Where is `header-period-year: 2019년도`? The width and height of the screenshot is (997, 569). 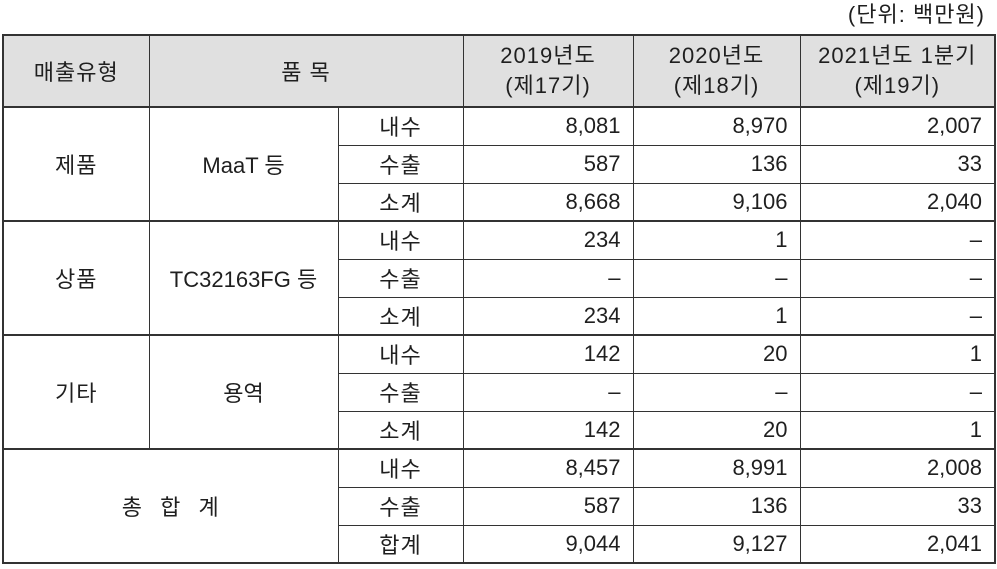 header-period-year: 2019년도 is located at coordinates (548, 55).